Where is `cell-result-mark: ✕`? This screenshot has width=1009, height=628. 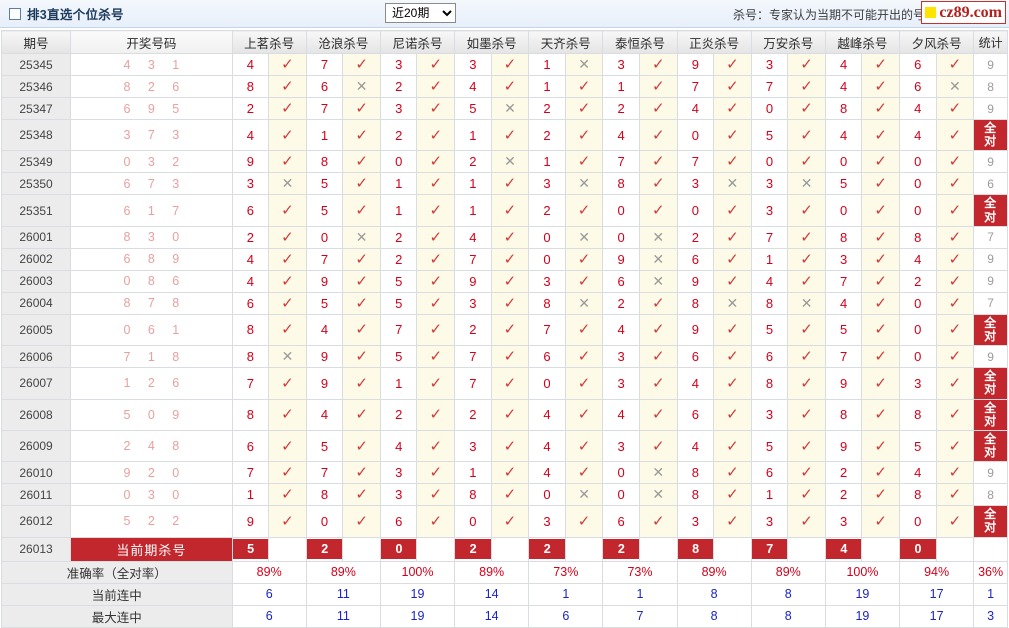 cell-result-mark: ✕ is located at coordinates (584, 237).